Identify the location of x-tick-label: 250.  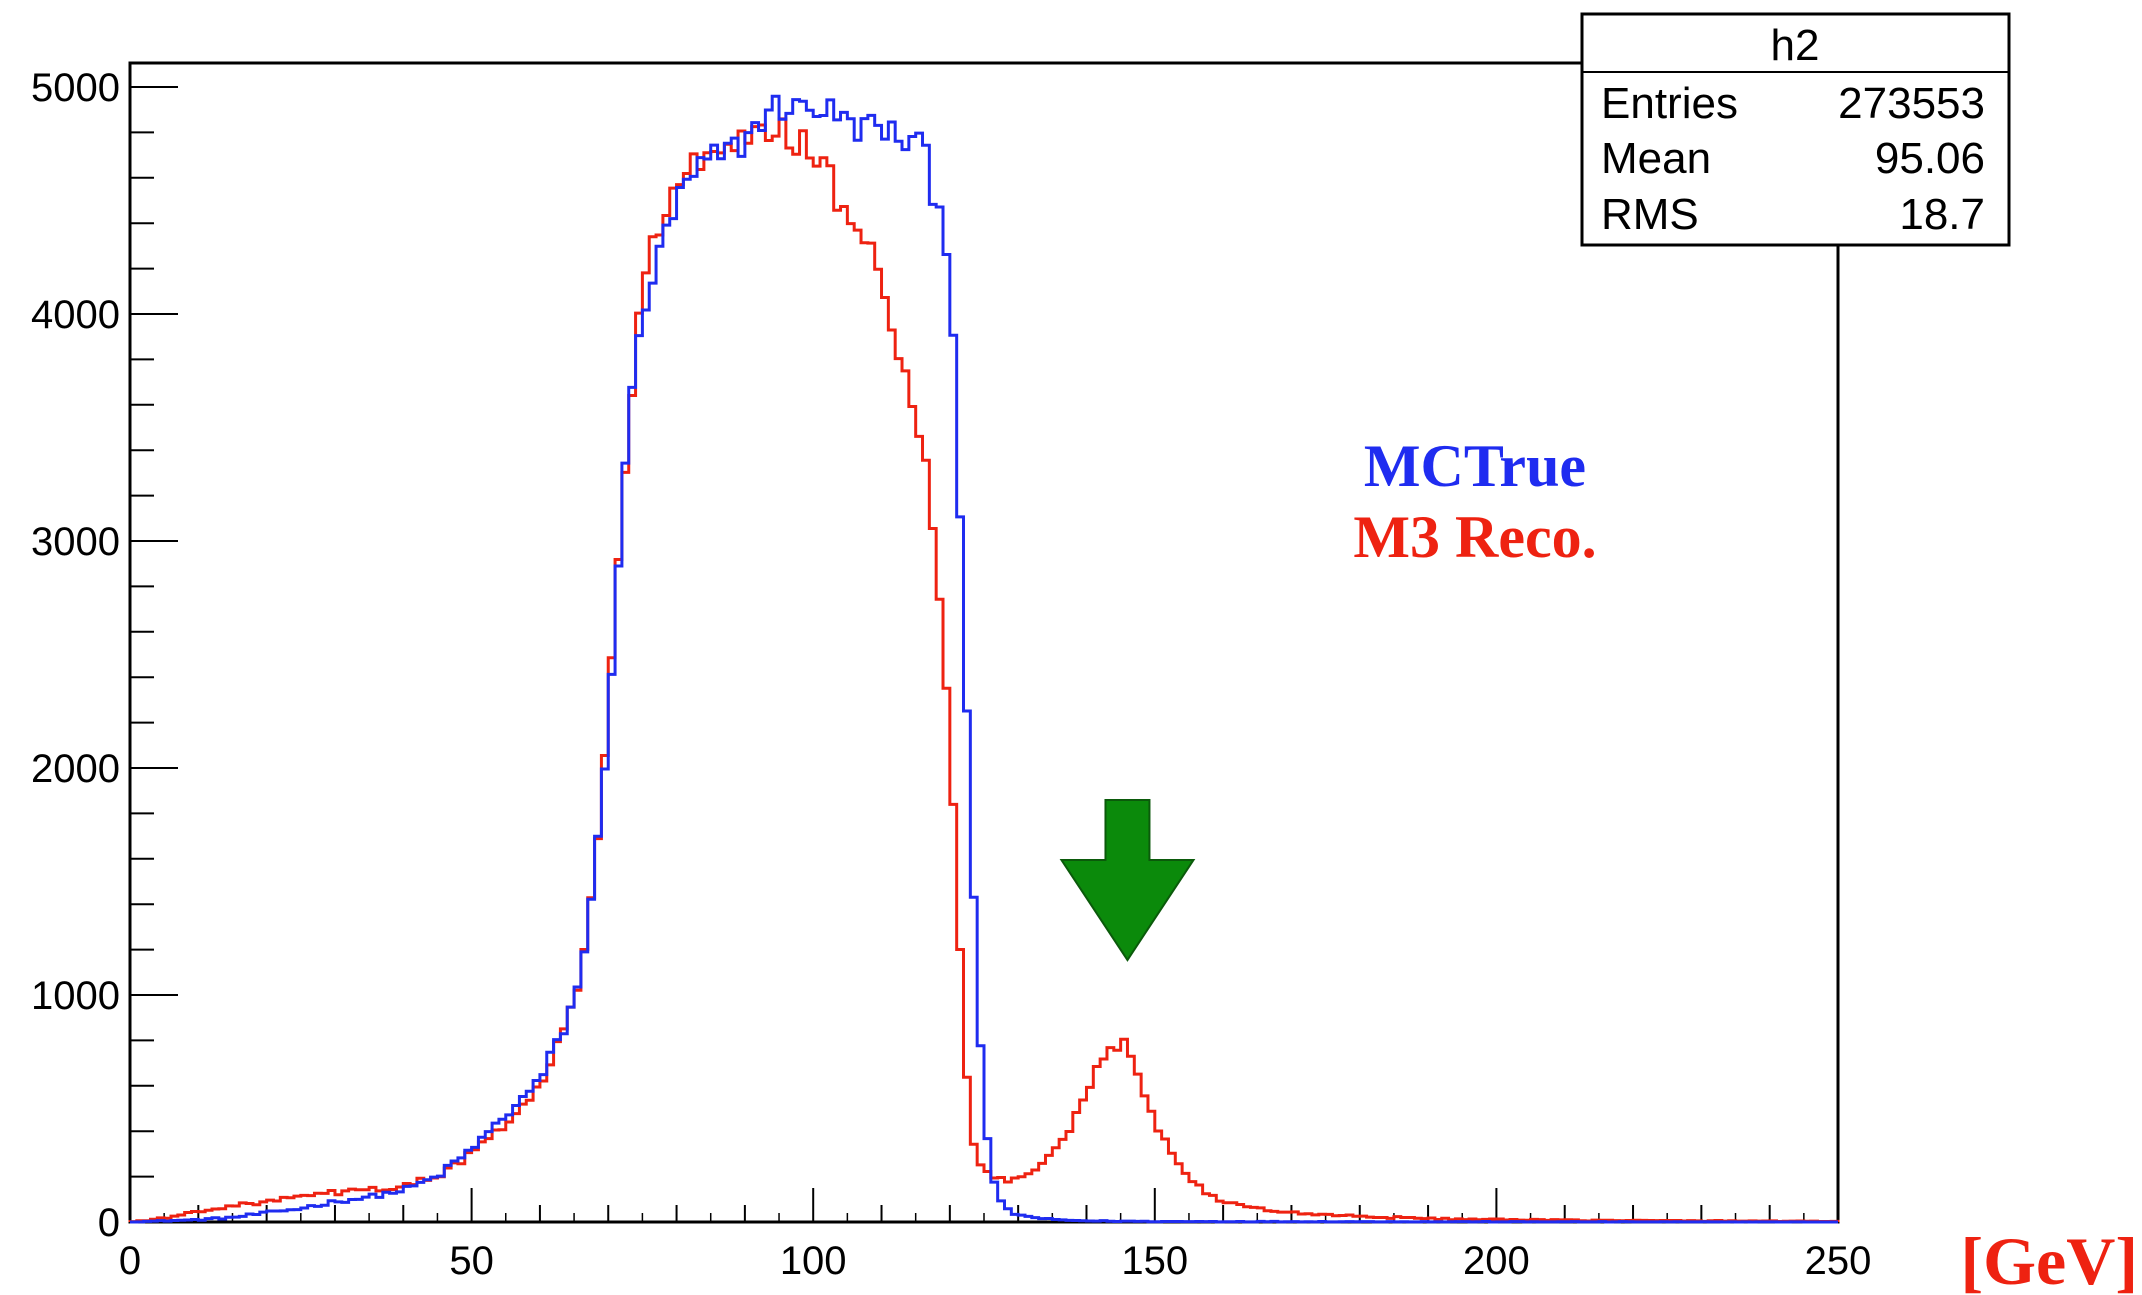
(1838, 1261).